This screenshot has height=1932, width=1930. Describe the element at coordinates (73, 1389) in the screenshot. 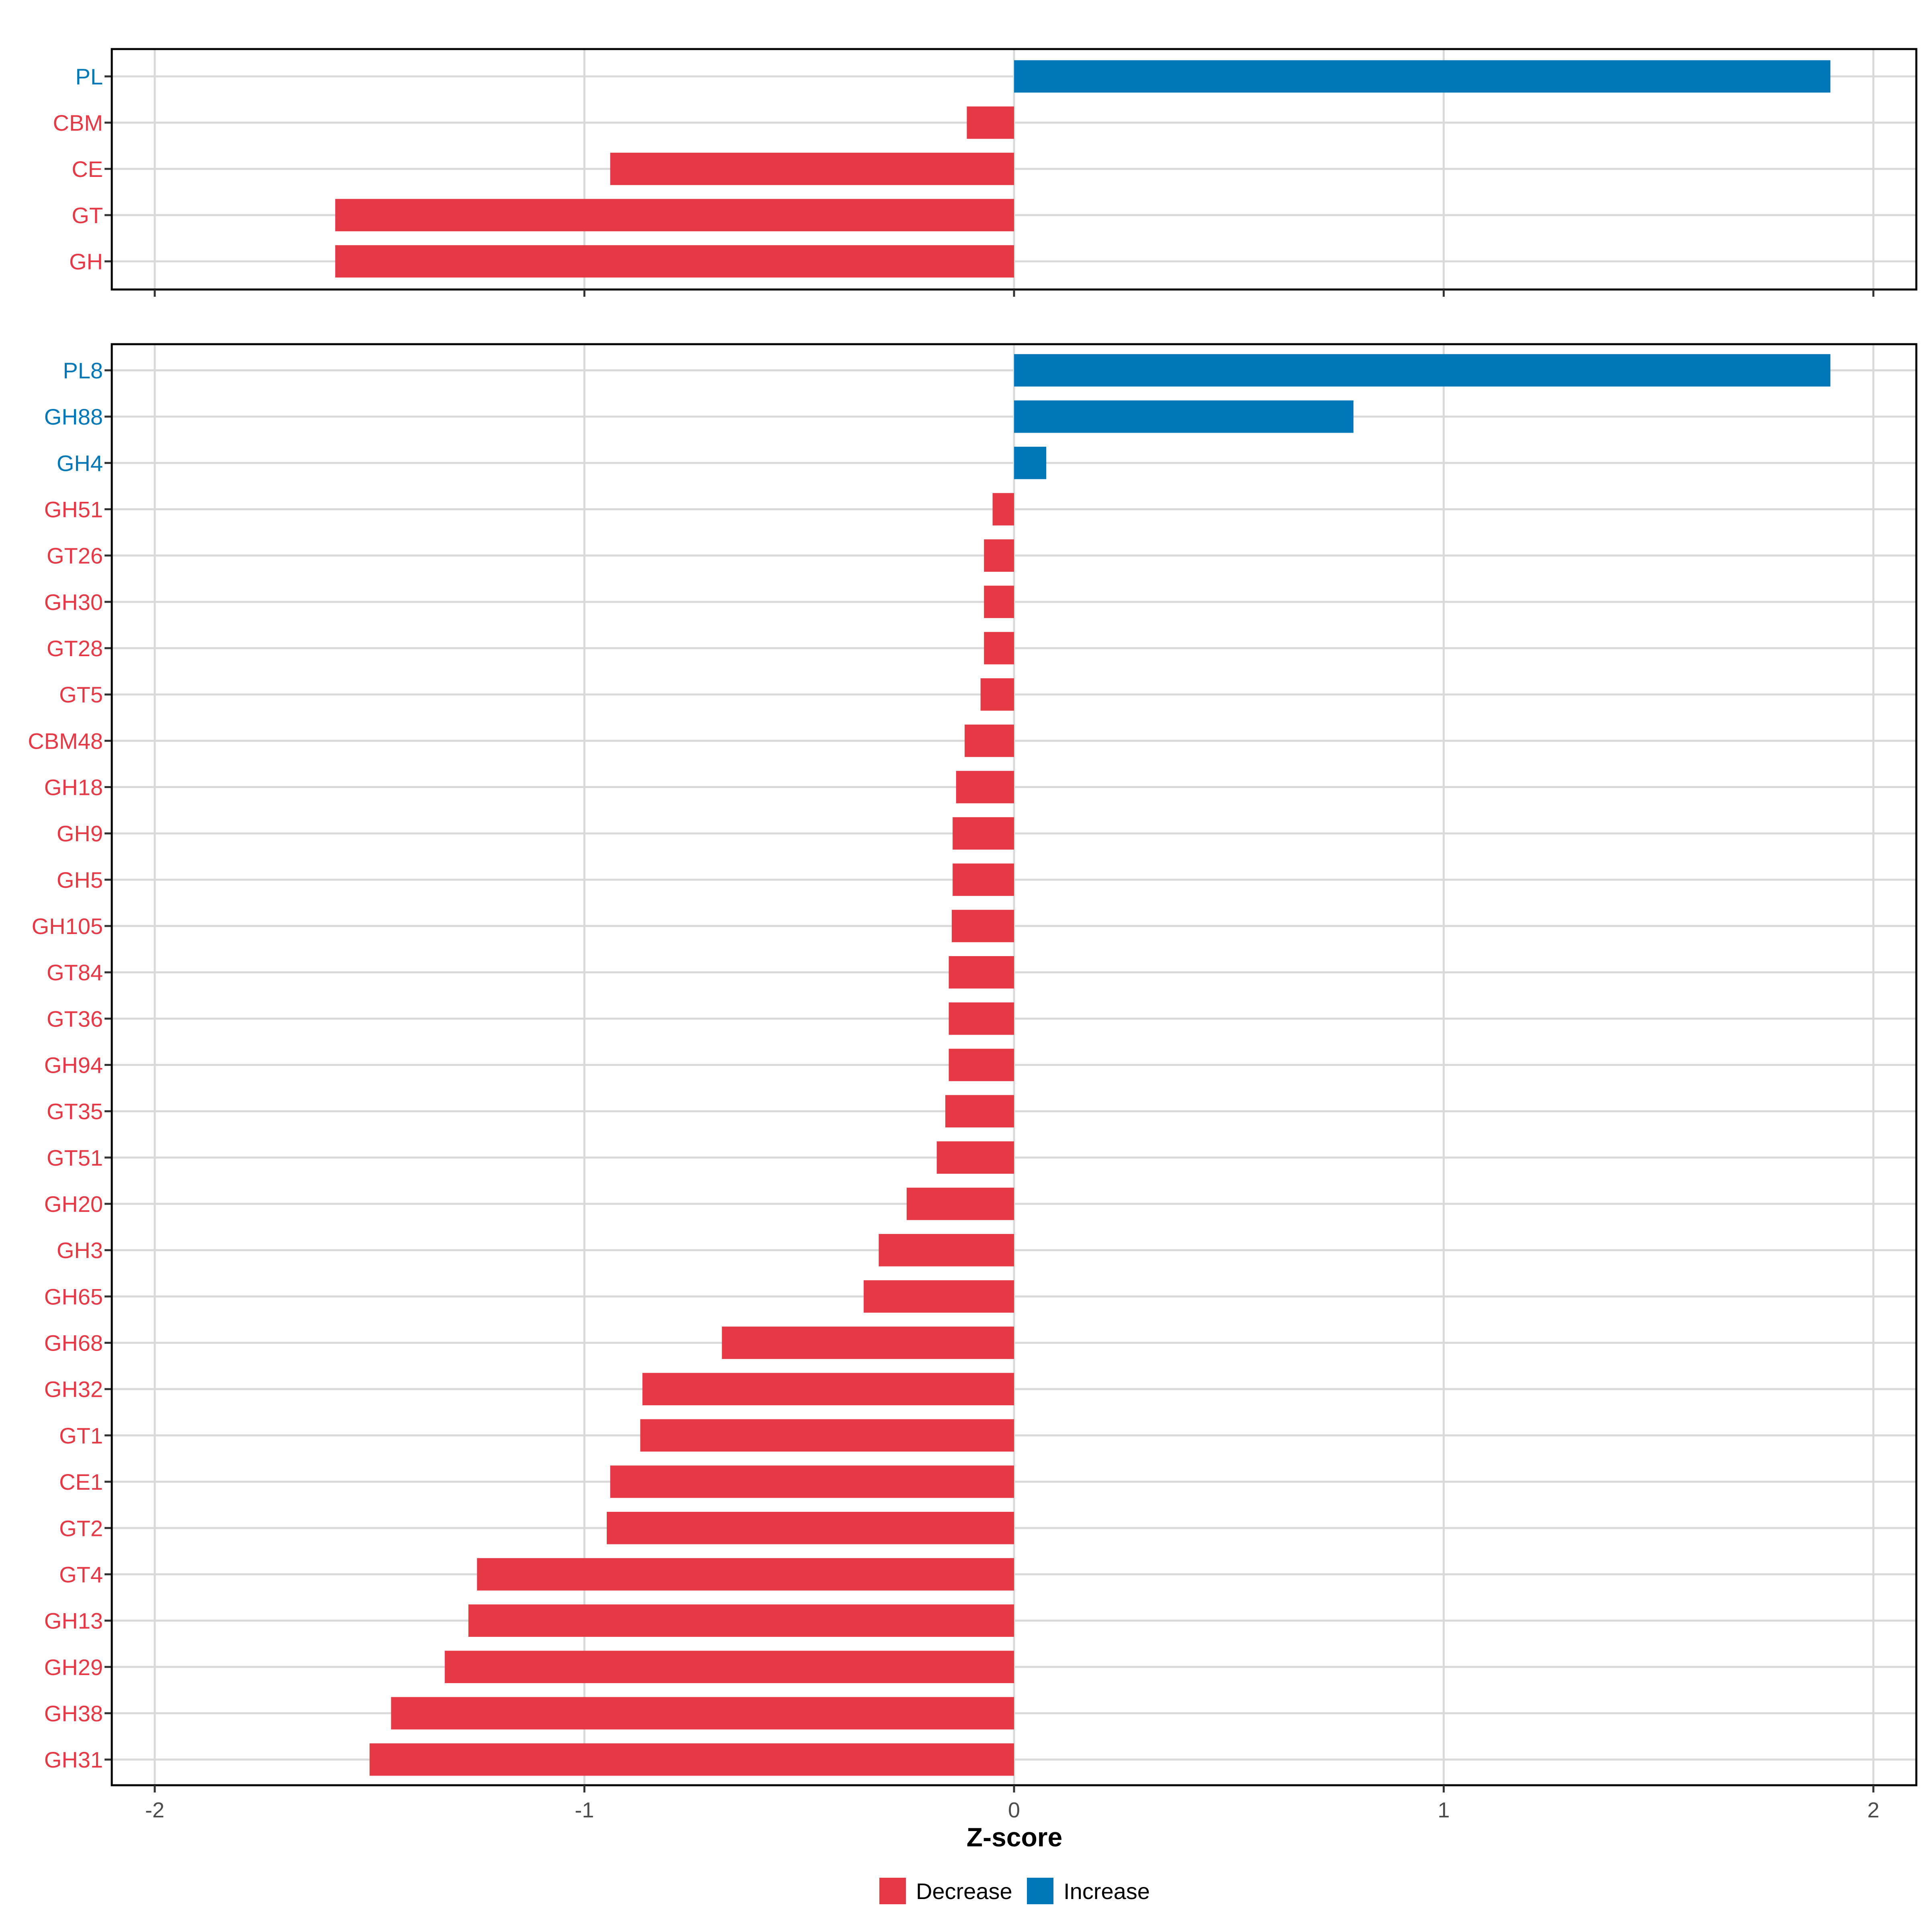

I see `category-label-gh32: GH32` at that location.